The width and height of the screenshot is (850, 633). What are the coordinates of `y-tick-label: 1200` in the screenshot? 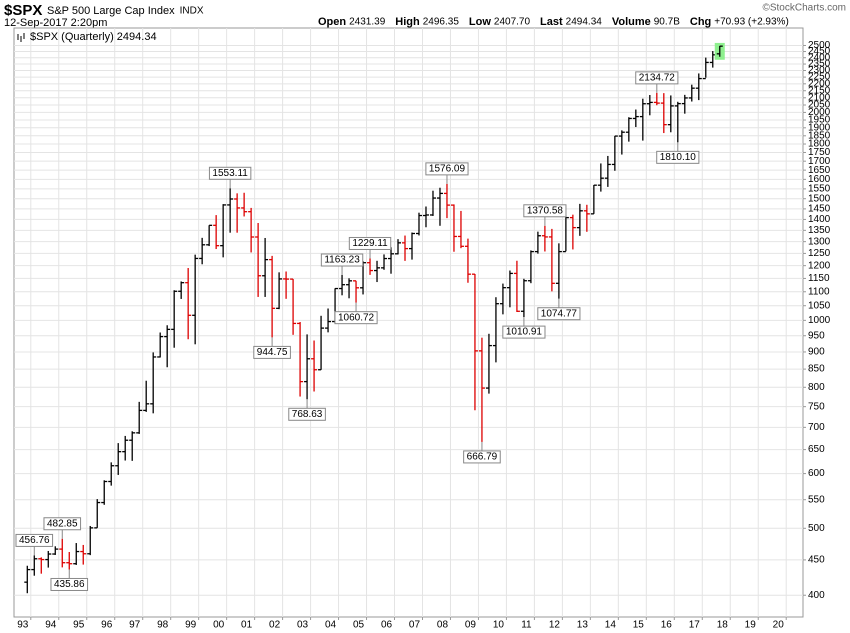 It's located at (819, 265).